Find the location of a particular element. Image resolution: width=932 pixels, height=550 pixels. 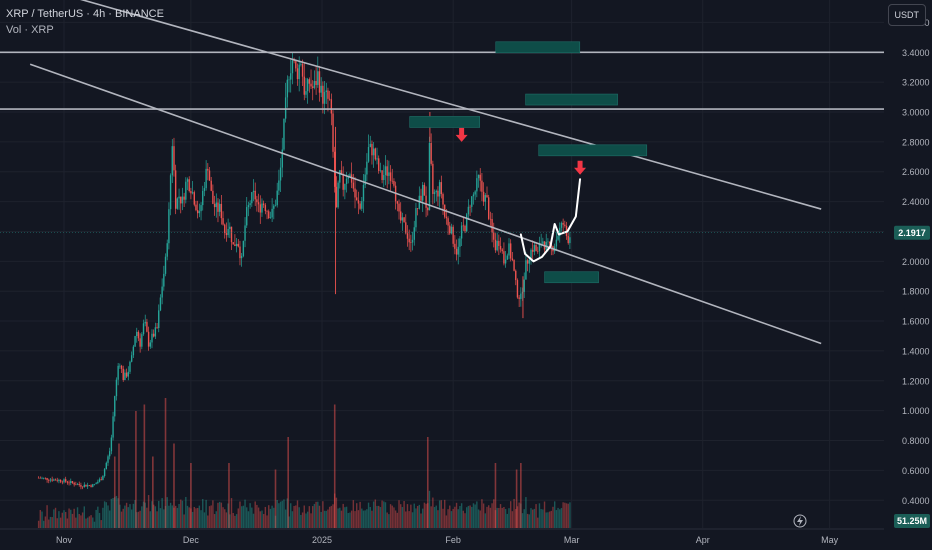

volume-bars is located at coordinates (304, 463).